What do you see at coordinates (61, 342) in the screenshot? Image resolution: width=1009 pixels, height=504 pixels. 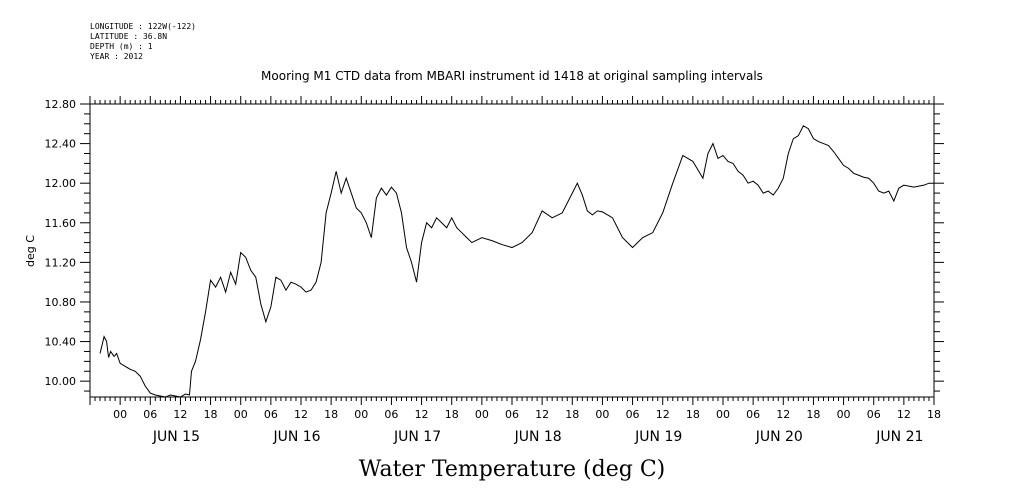 I see `y-tick-label: 10.40` at bounding box center [61, 342].